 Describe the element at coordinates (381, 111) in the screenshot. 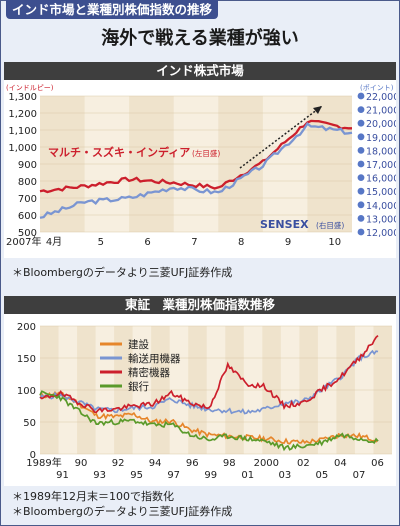

I see `chart1-right-tick-label: 21,000` at that location.